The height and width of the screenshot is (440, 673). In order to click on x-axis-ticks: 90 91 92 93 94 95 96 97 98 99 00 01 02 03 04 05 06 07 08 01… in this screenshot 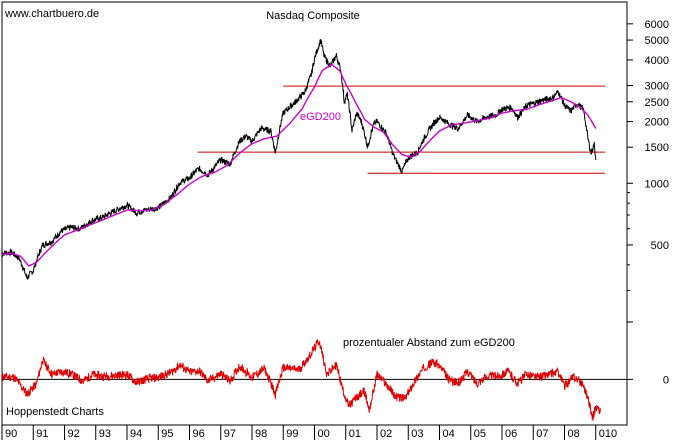, I will do `click(309, 432)`.